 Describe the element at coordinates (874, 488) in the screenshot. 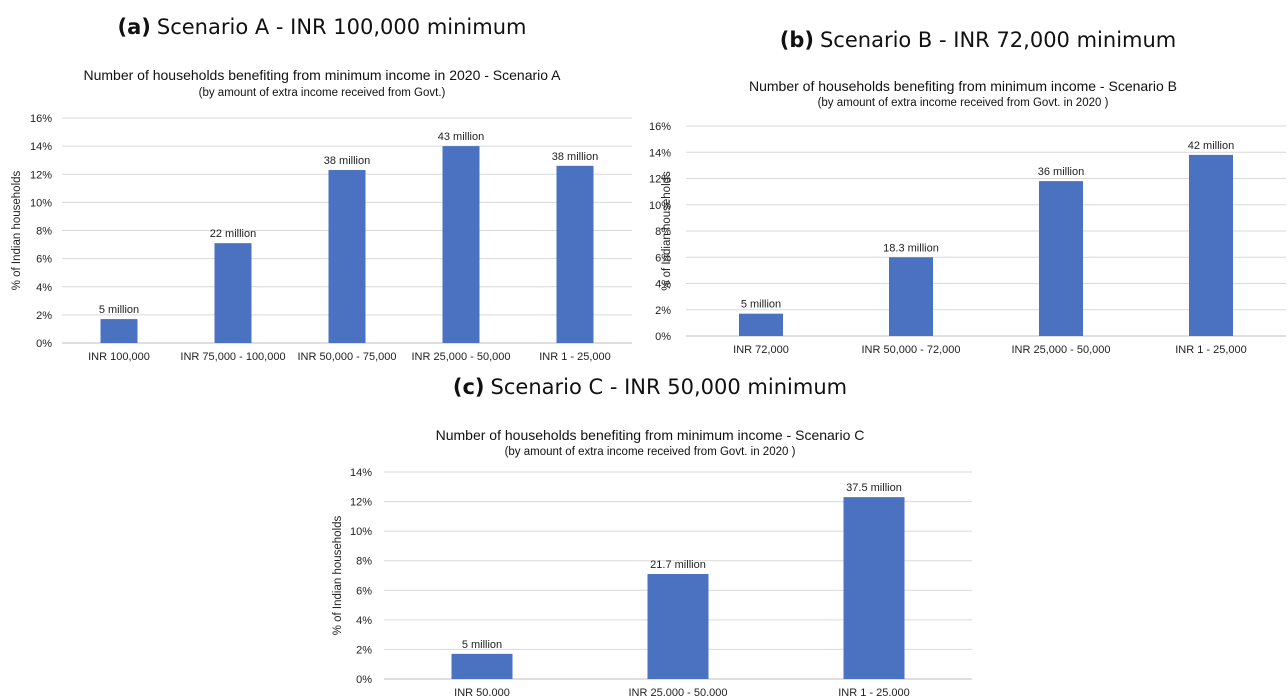

I see `data-label-c-2: 37.5 million` at that location.